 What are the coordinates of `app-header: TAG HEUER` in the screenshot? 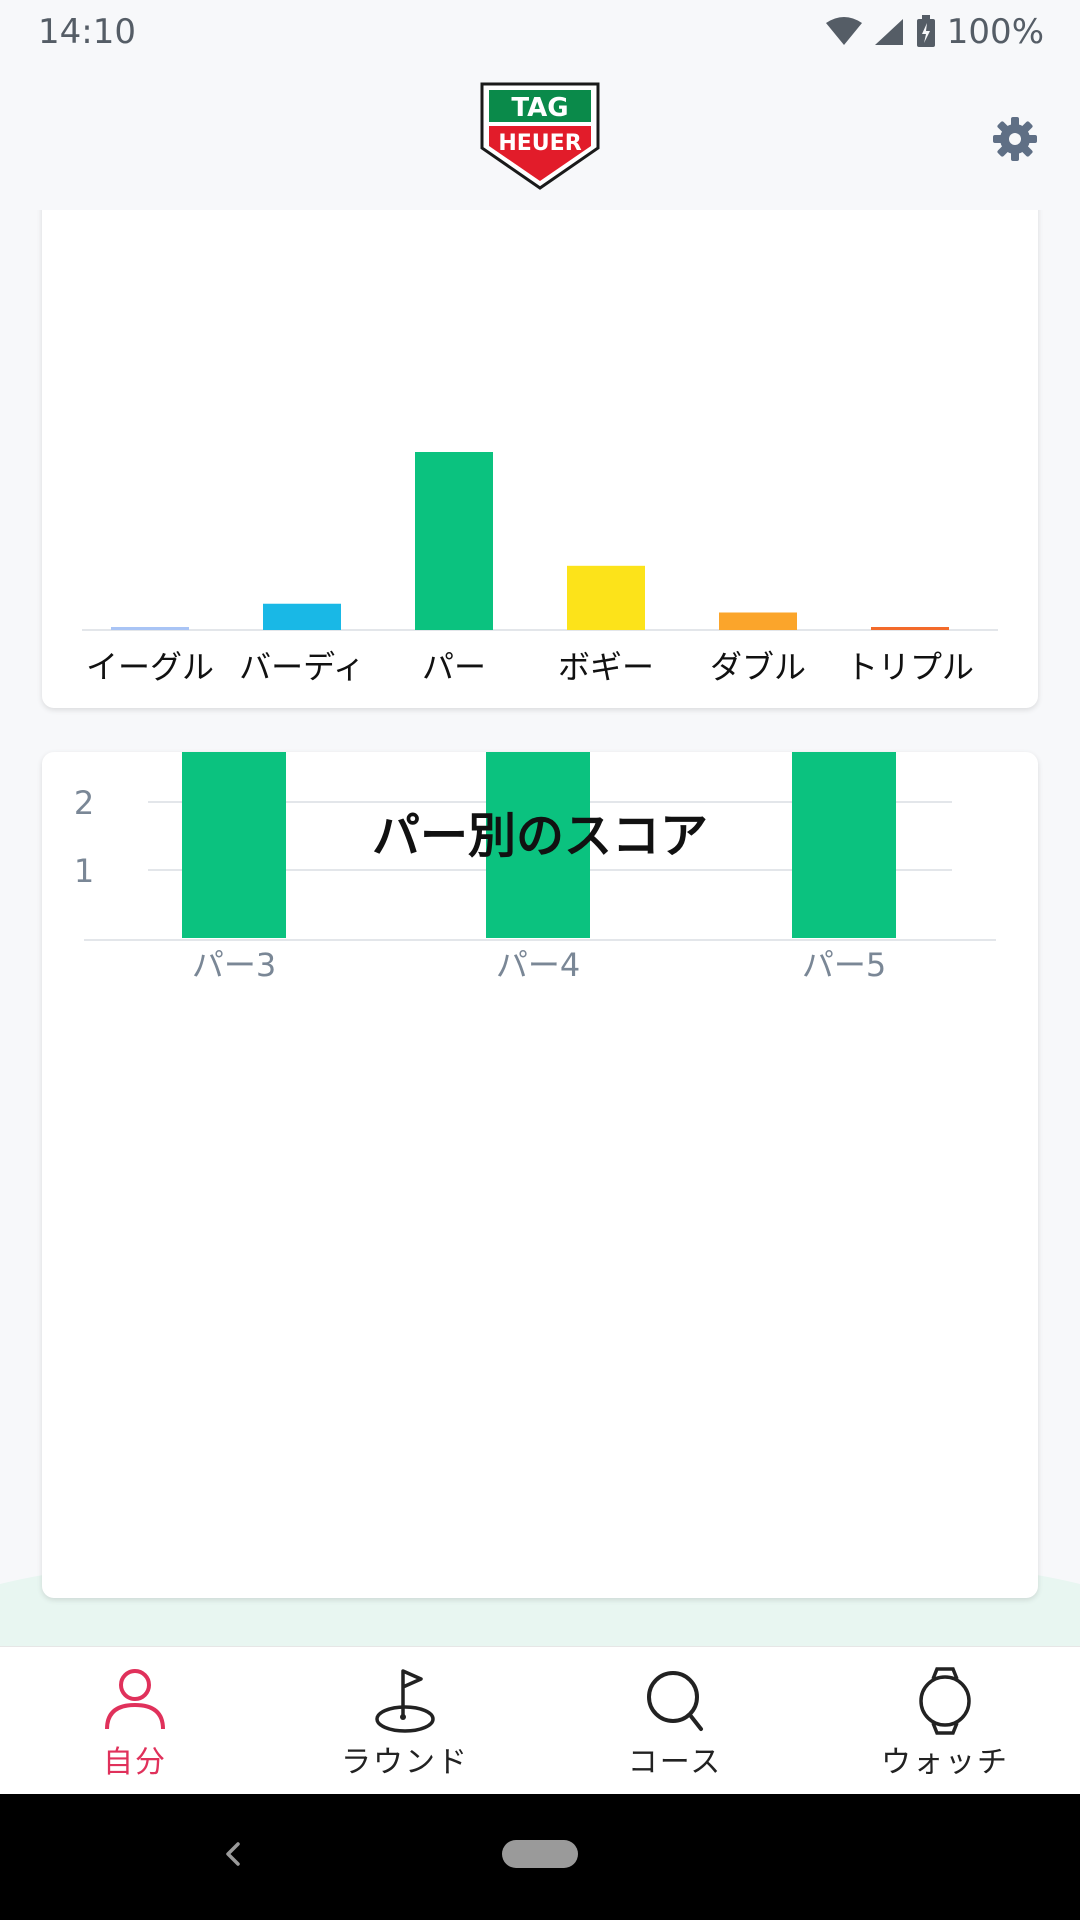 It's located at (540, 137).